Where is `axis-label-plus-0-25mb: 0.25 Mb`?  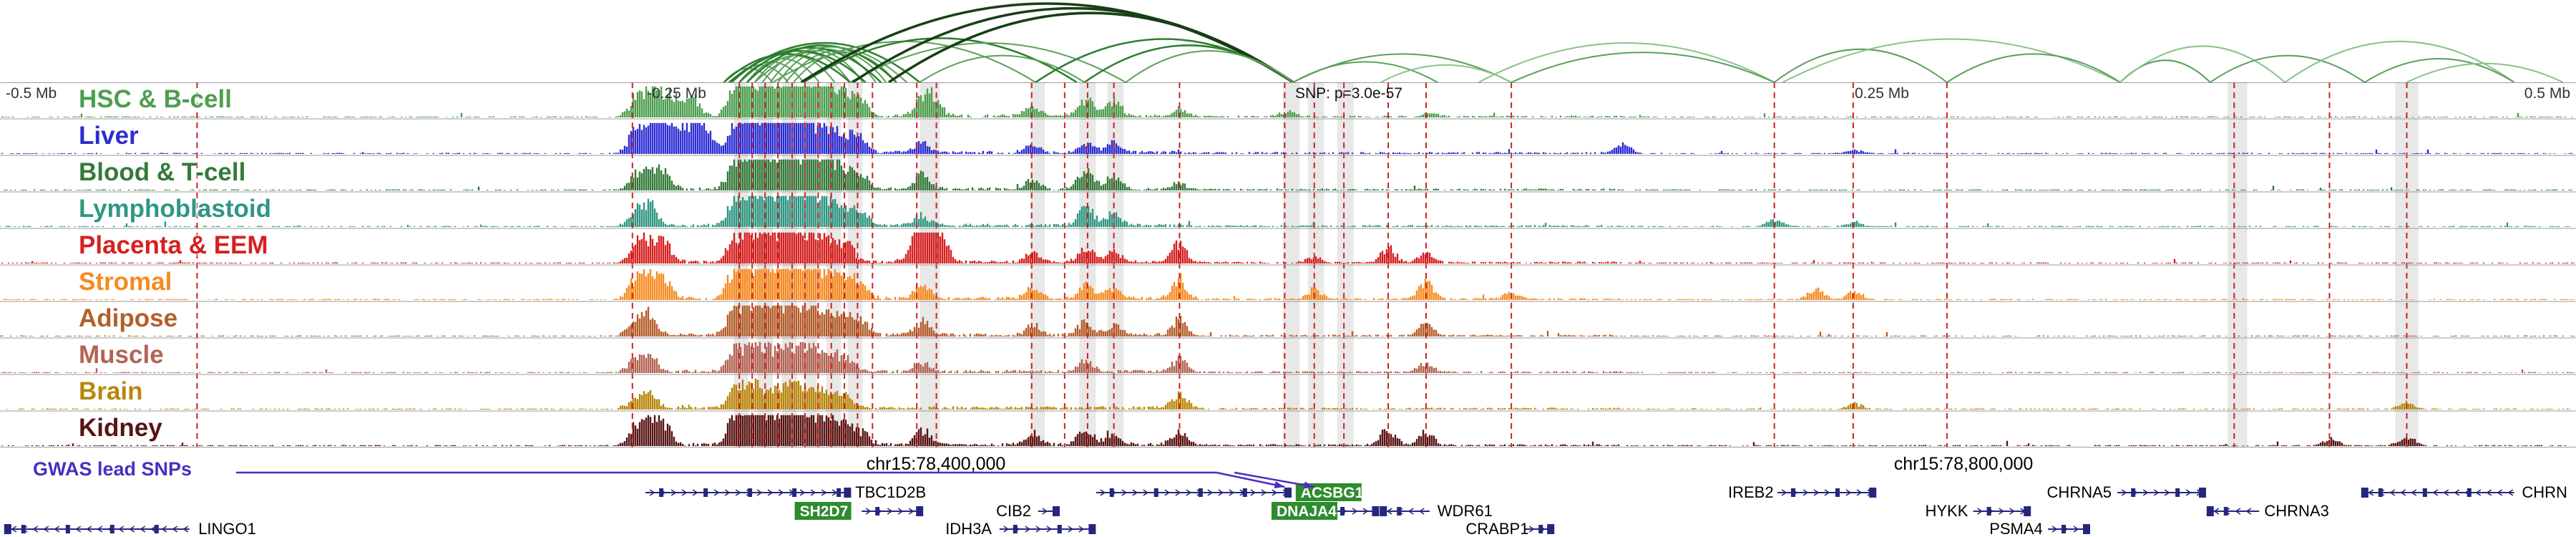 axis-label-plus-0-25mb: 0.25 Mb is located at coordinates (1882, 93).